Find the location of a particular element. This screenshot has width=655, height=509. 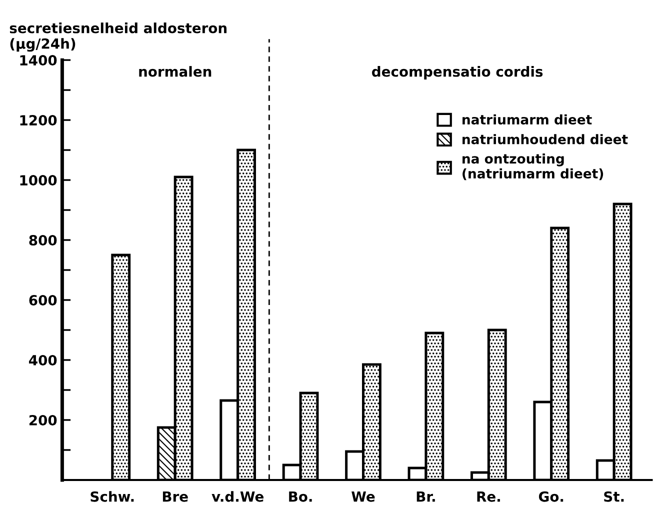

y-tick-label: 1400 is located at coordinates (38, 60).